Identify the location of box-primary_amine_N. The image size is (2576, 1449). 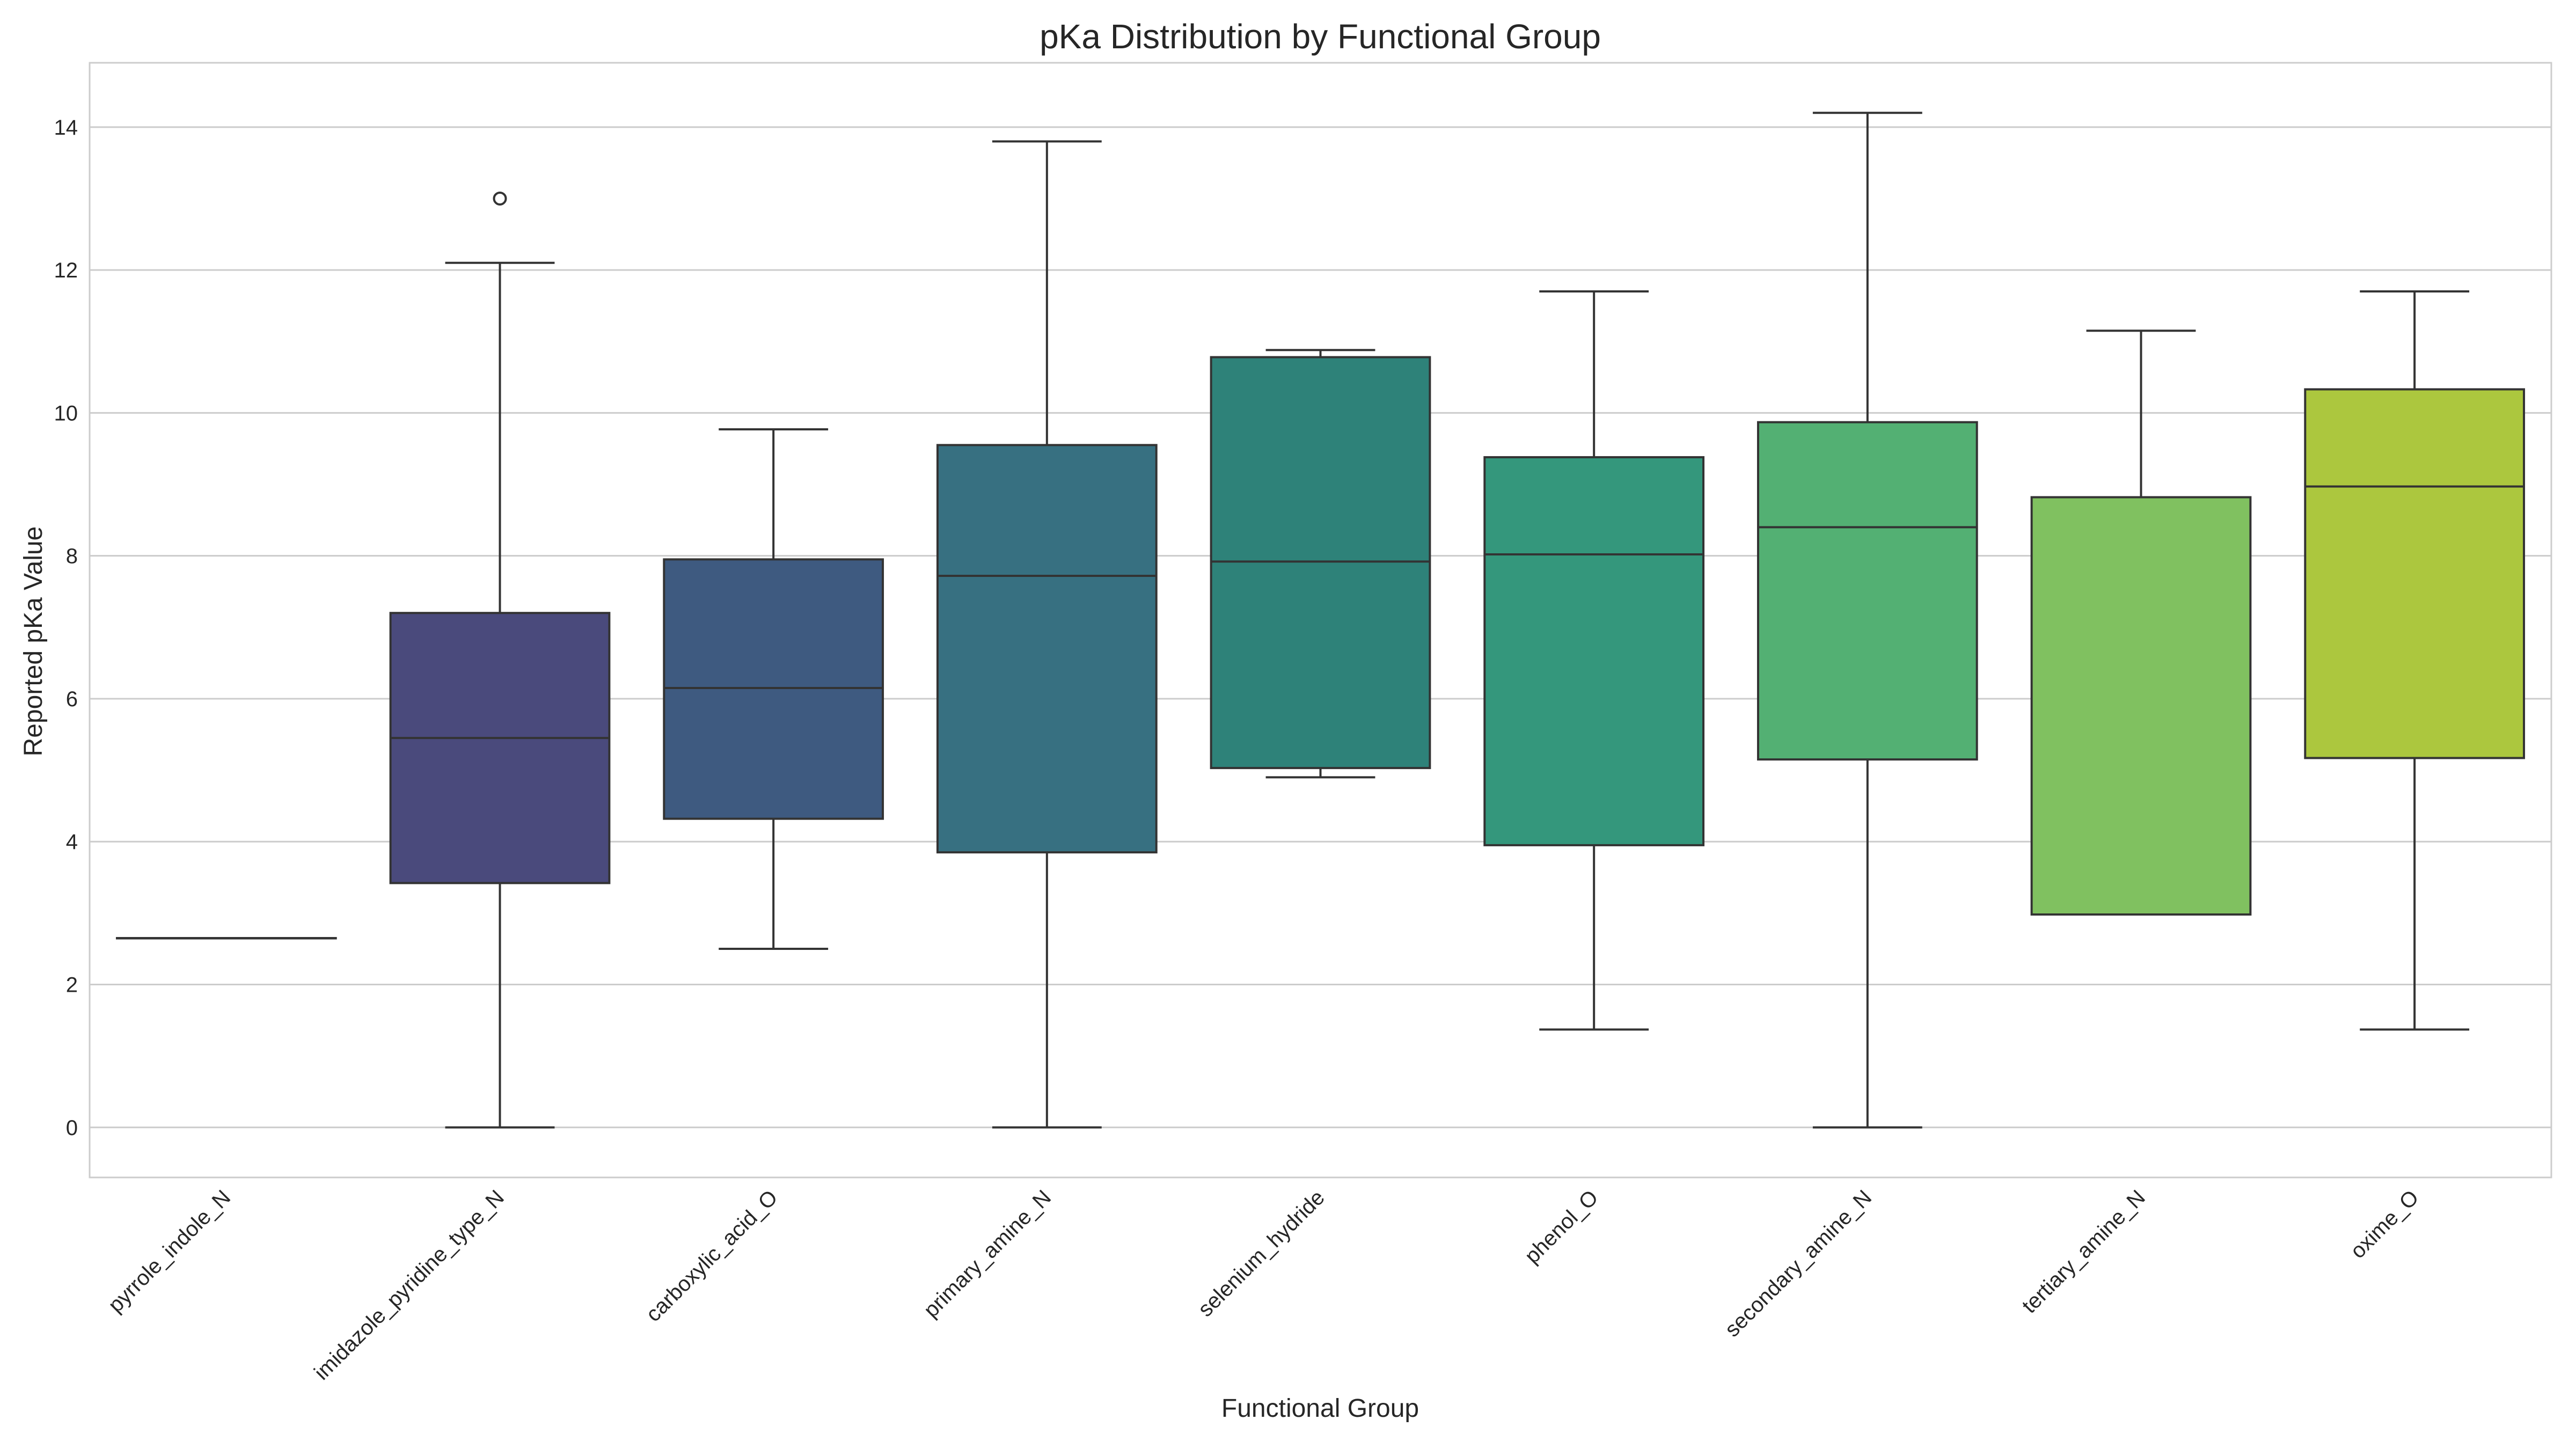
(1047, 634).